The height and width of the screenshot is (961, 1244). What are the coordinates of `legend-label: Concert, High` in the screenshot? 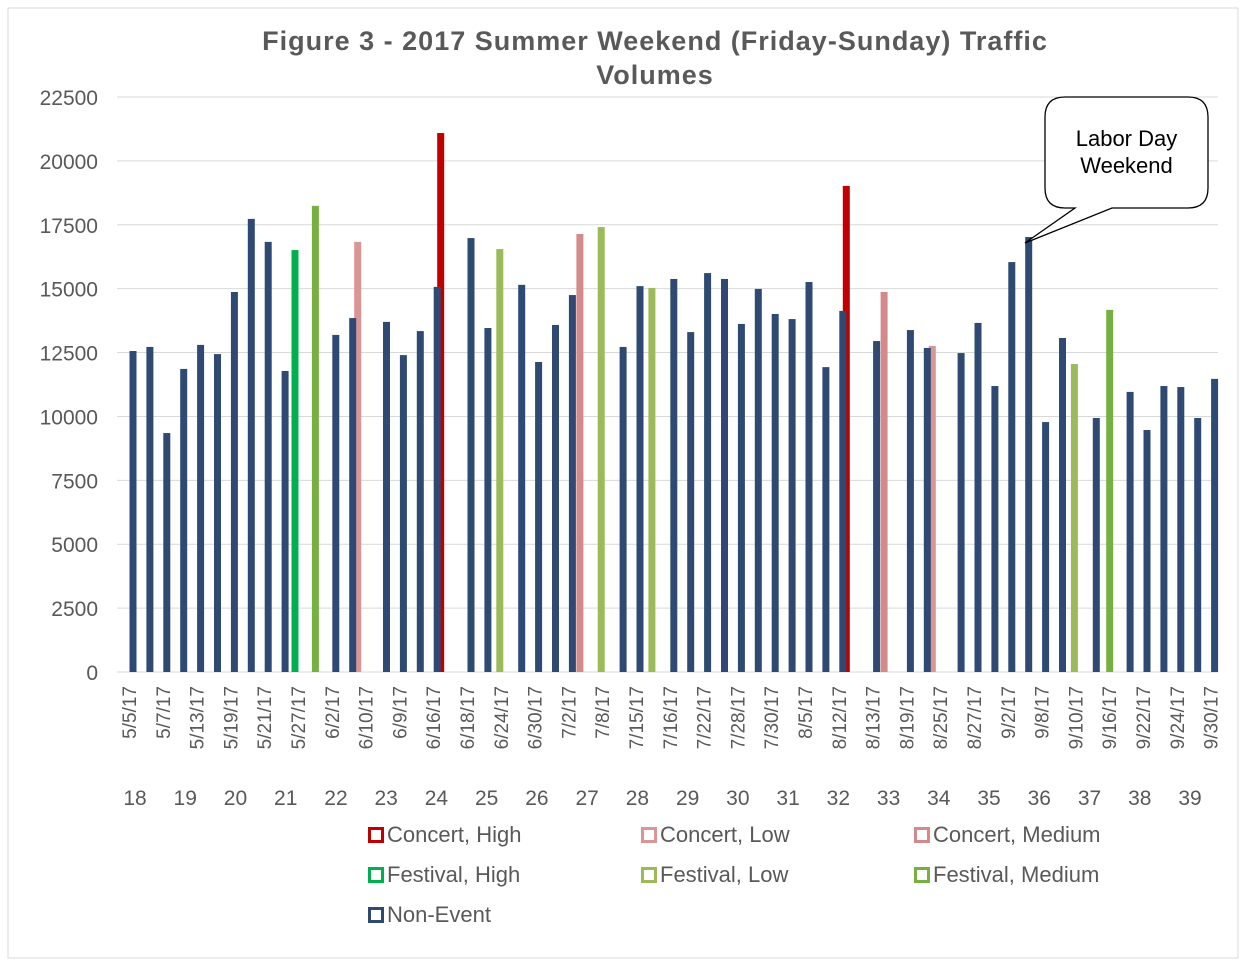 It's located at (454, 834).